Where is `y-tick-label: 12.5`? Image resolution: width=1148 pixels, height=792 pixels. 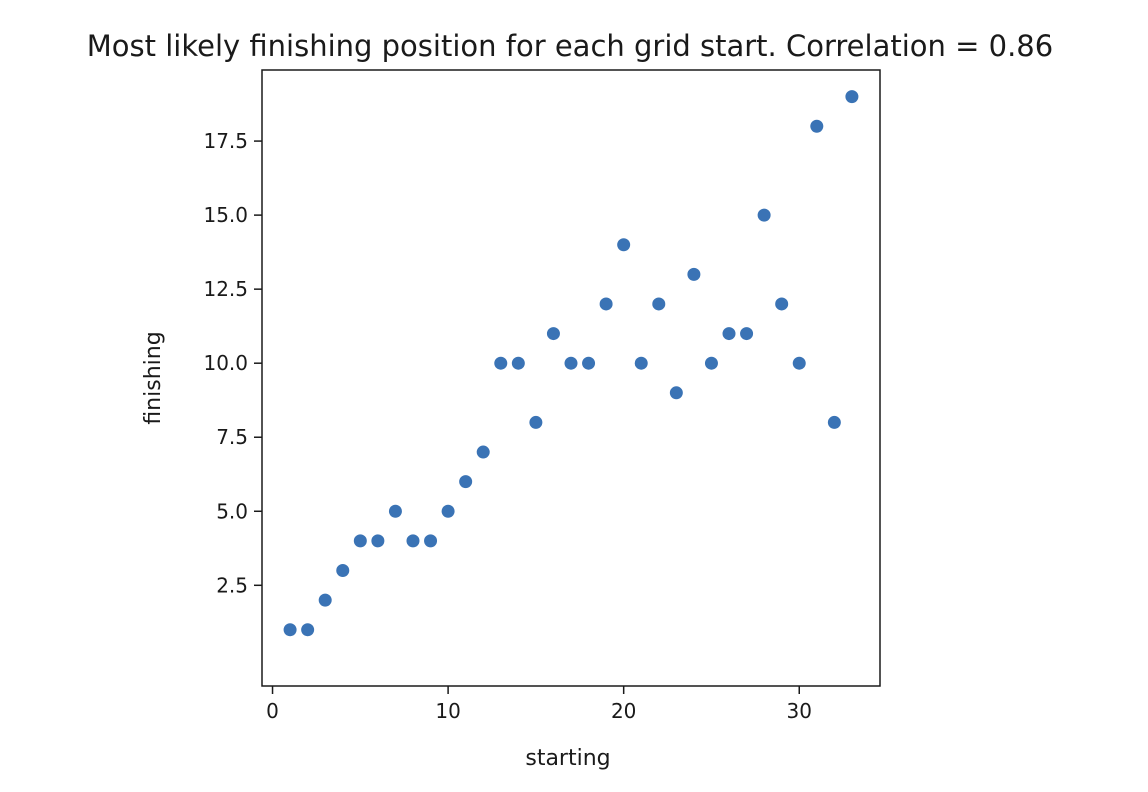
y-tick-label: 12.5 is located at coordinates (225, 289).